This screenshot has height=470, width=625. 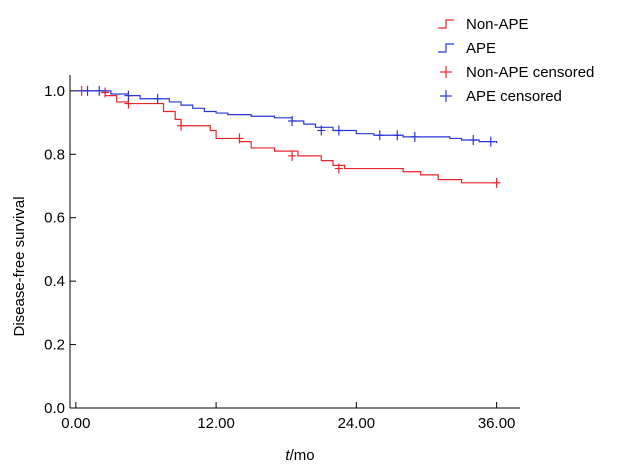 What do you see at coordinates (216, 423) in the screenshot?
I see `x-tick-label: 12.00` at bounding box center [216, 423].